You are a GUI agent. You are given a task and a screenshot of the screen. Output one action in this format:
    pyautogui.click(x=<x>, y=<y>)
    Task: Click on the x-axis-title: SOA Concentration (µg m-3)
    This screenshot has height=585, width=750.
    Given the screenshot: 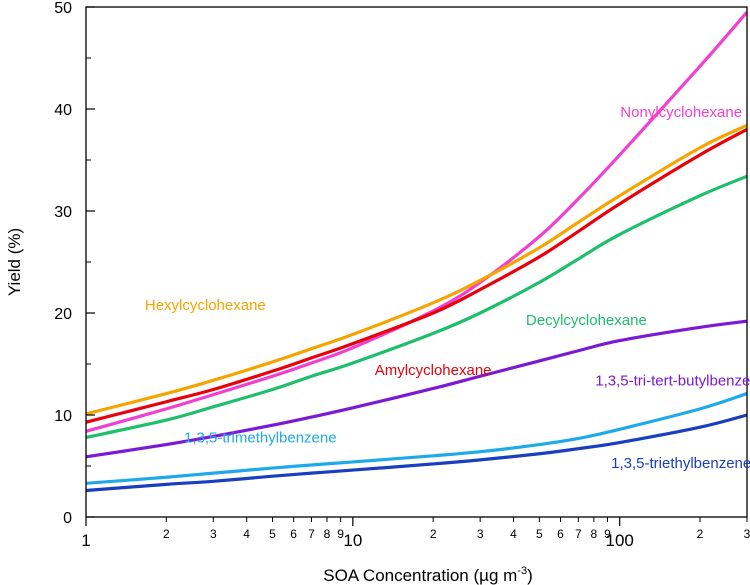 What is the action you would take?
    pyautogui.click(x=428, y=575)
    